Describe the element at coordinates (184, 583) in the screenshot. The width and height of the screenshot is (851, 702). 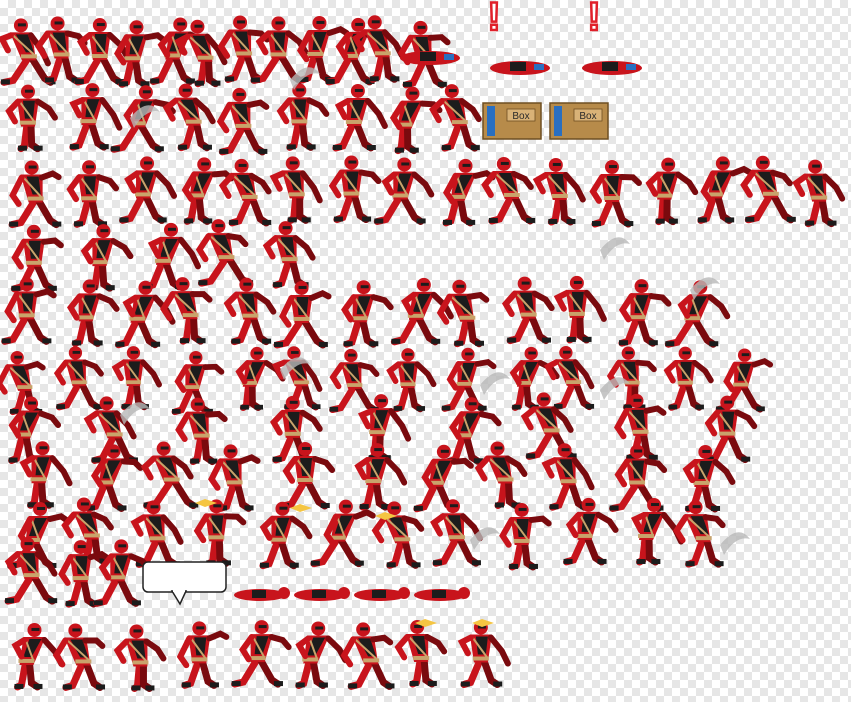
I see `speech-bubble` at that location.